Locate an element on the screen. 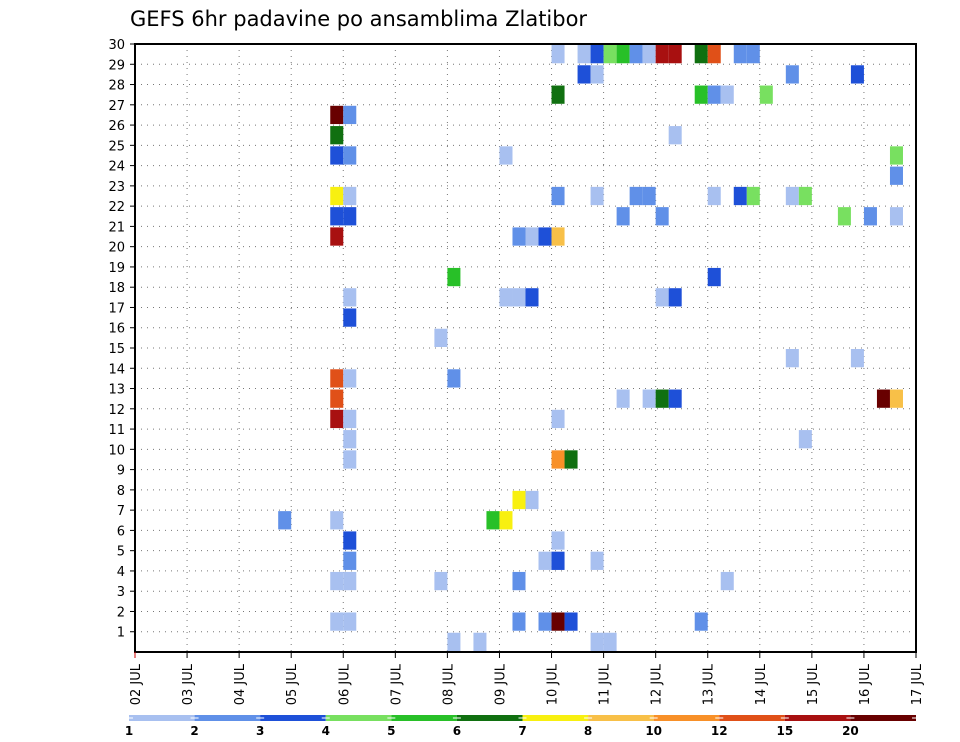  y-tick-label: 24 is located at coordinates (116, 167).